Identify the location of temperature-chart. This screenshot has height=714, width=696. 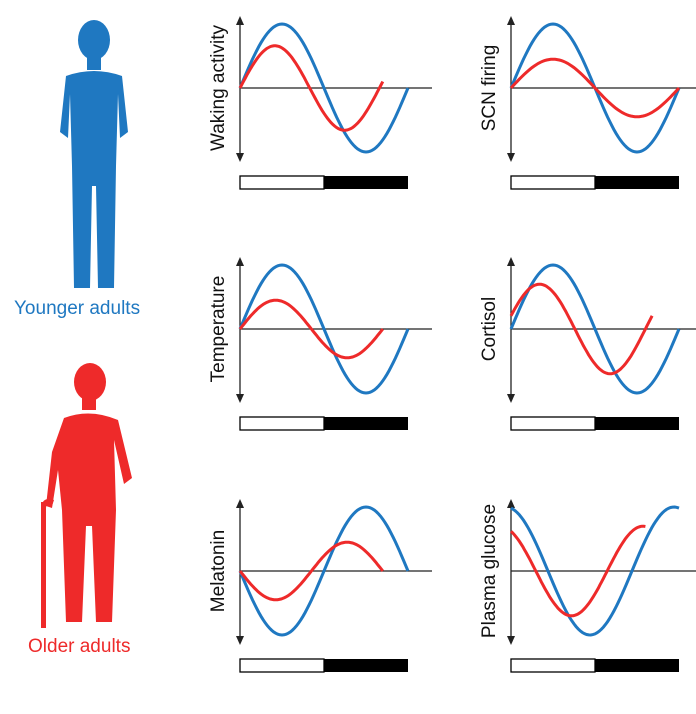
(334, 344).